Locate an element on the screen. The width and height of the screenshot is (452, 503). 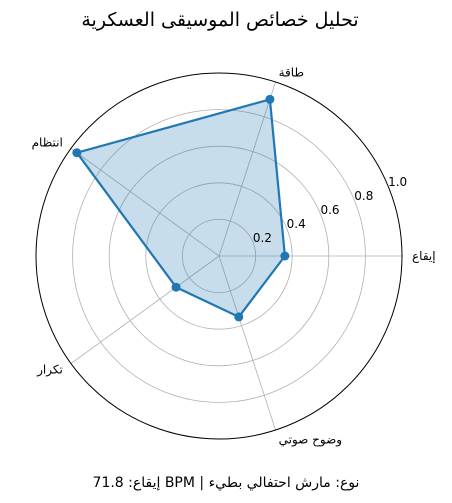
category-label: انتظام is located at coordinates (47, 143).